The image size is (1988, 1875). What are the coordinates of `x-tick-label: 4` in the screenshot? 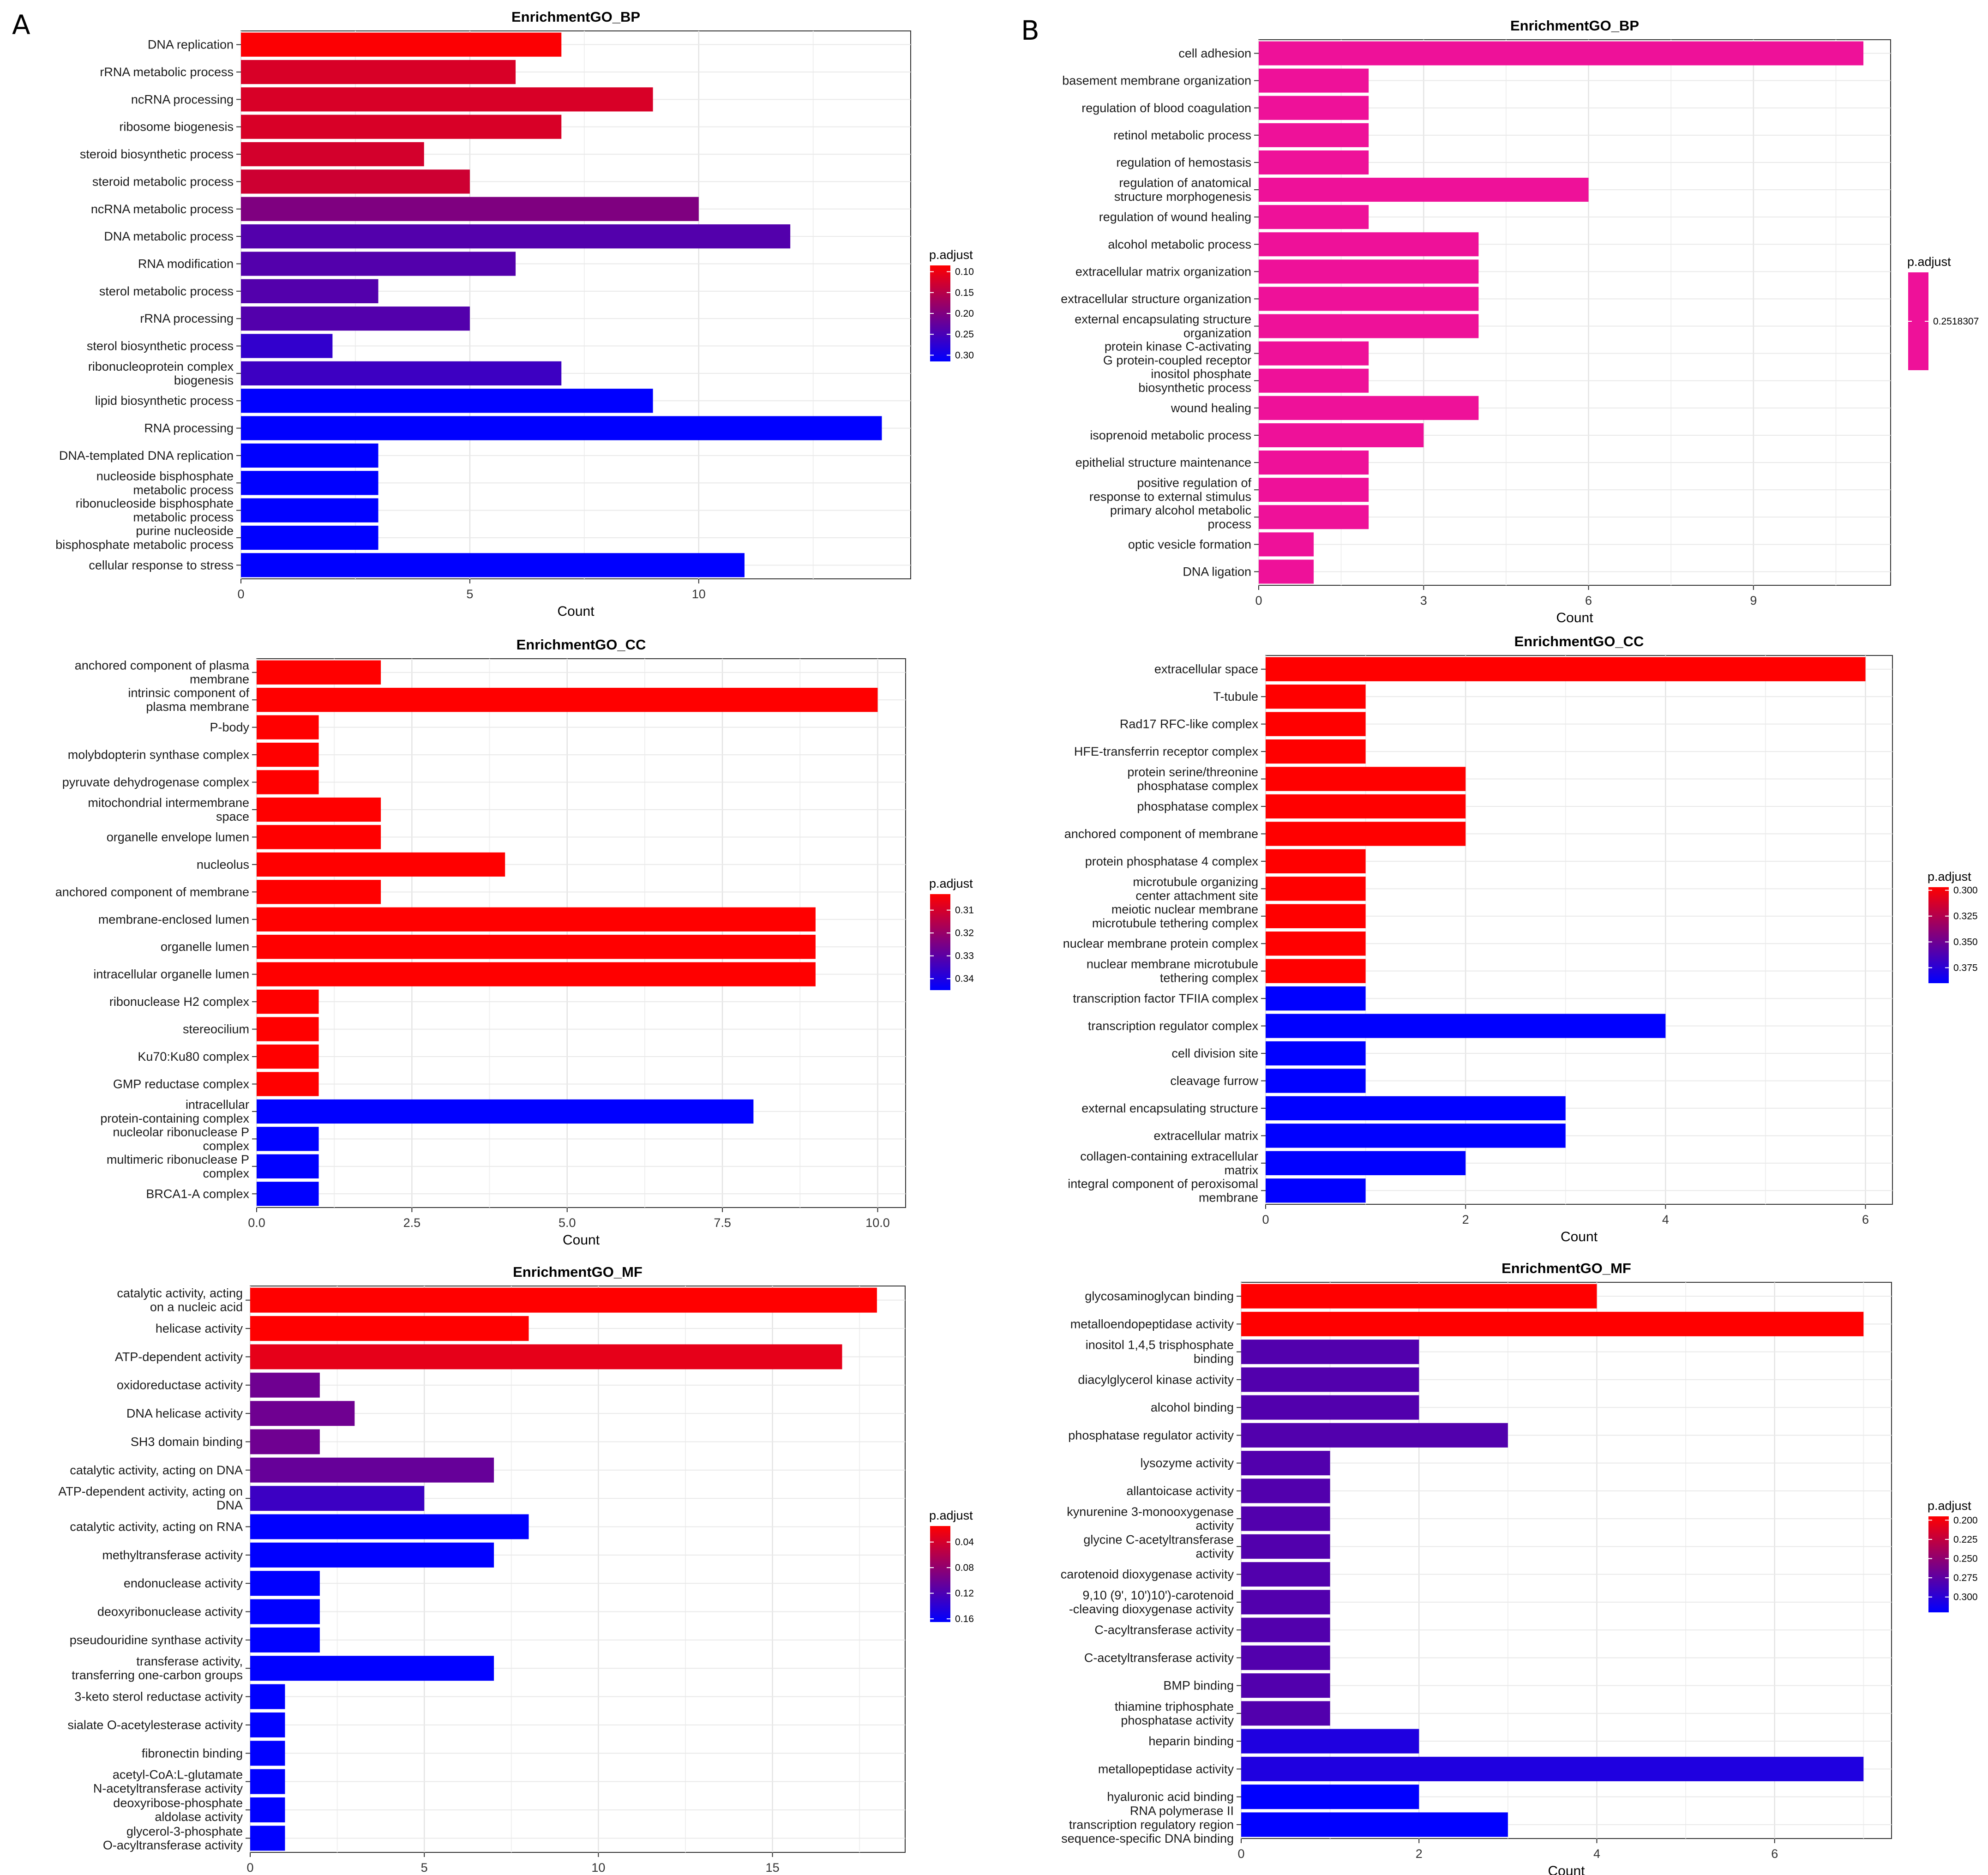 It's located at (1665, 1219).